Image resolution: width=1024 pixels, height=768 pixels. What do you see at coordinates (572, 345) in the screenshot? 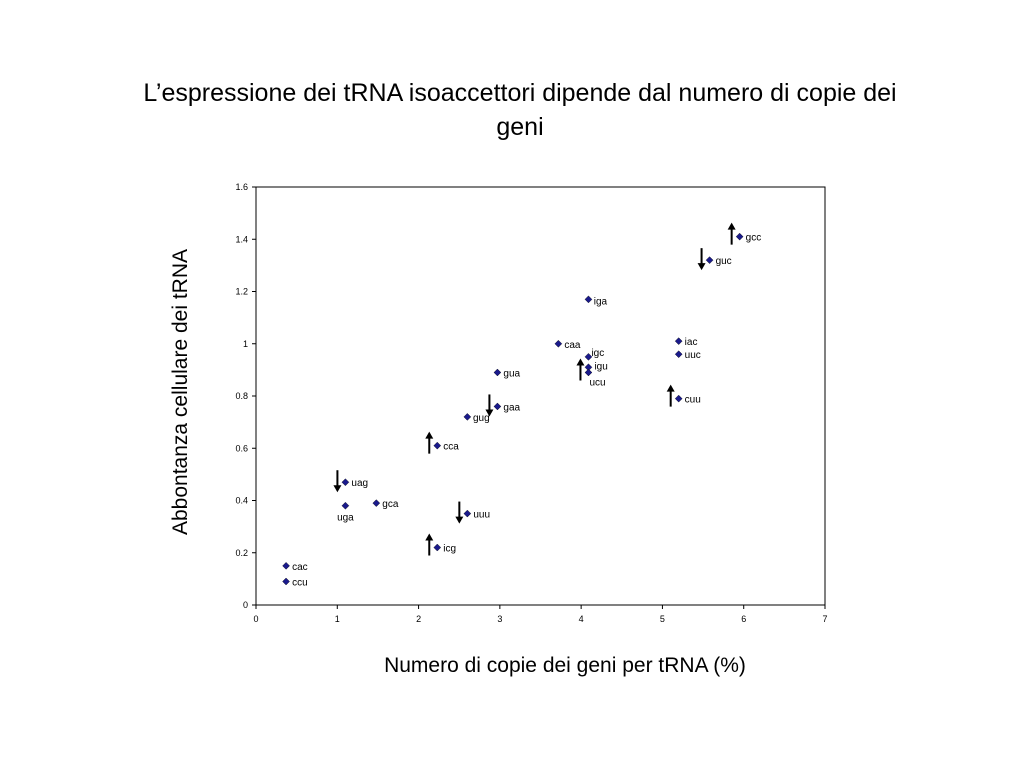
I see `data-point-label: caa` at bounding box center [572, 345].